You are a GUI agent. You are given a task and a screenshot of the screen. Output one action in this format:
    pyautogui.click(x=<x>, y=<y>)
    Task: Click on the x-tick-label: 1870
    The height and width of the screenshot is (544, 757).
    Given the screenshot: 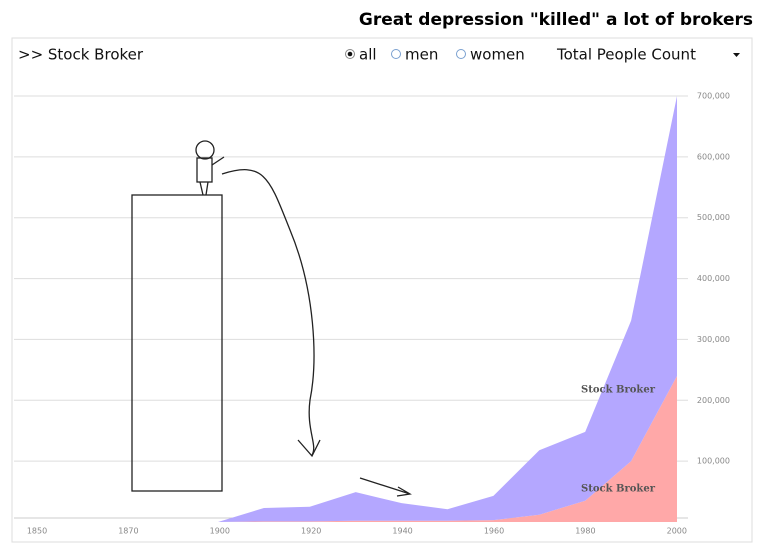 What is the action you would take?
    pyautogui.click(x=128, y=531)
    